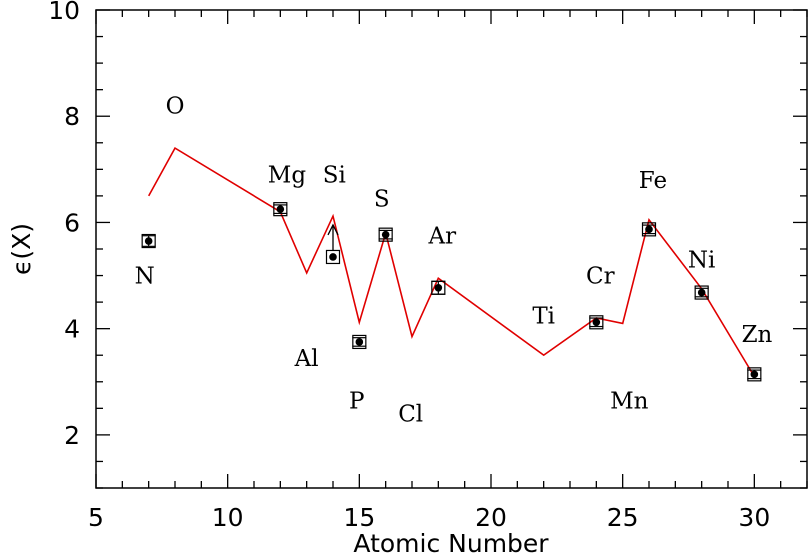 The image size is (809, 556). I want to click on element-label: Si, so click(334, 176).